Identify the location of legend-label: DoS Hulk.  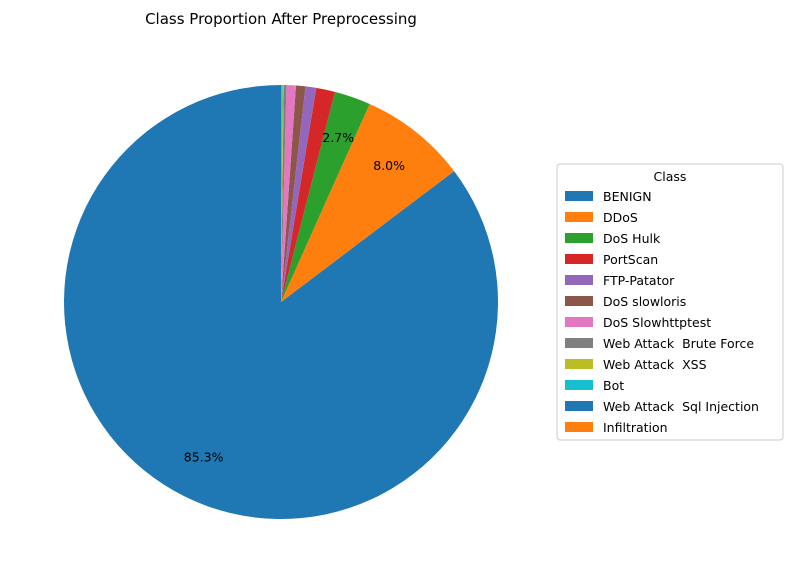
(632, 238).